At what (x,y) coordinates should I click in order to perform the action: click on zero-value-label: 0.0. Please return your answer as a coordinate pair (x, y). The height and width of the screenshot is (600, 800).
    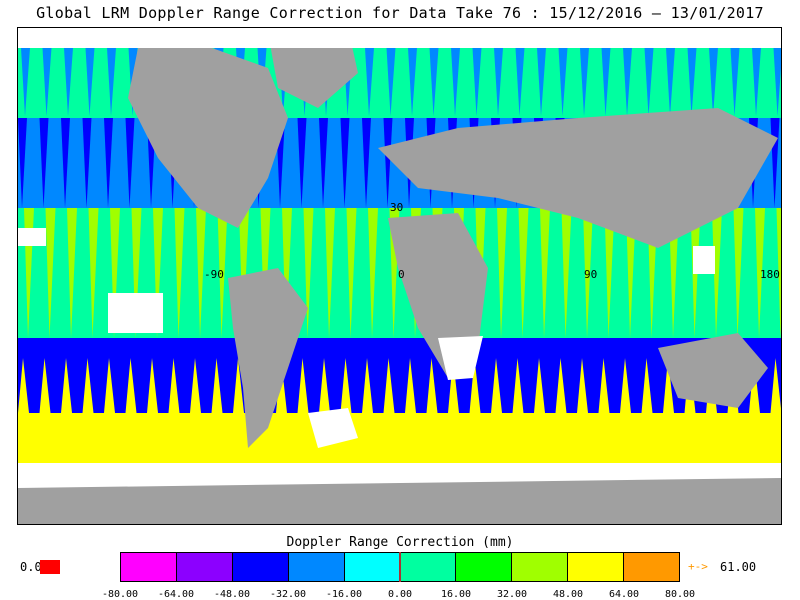
    Looking at the image, I should click on (31, 567).